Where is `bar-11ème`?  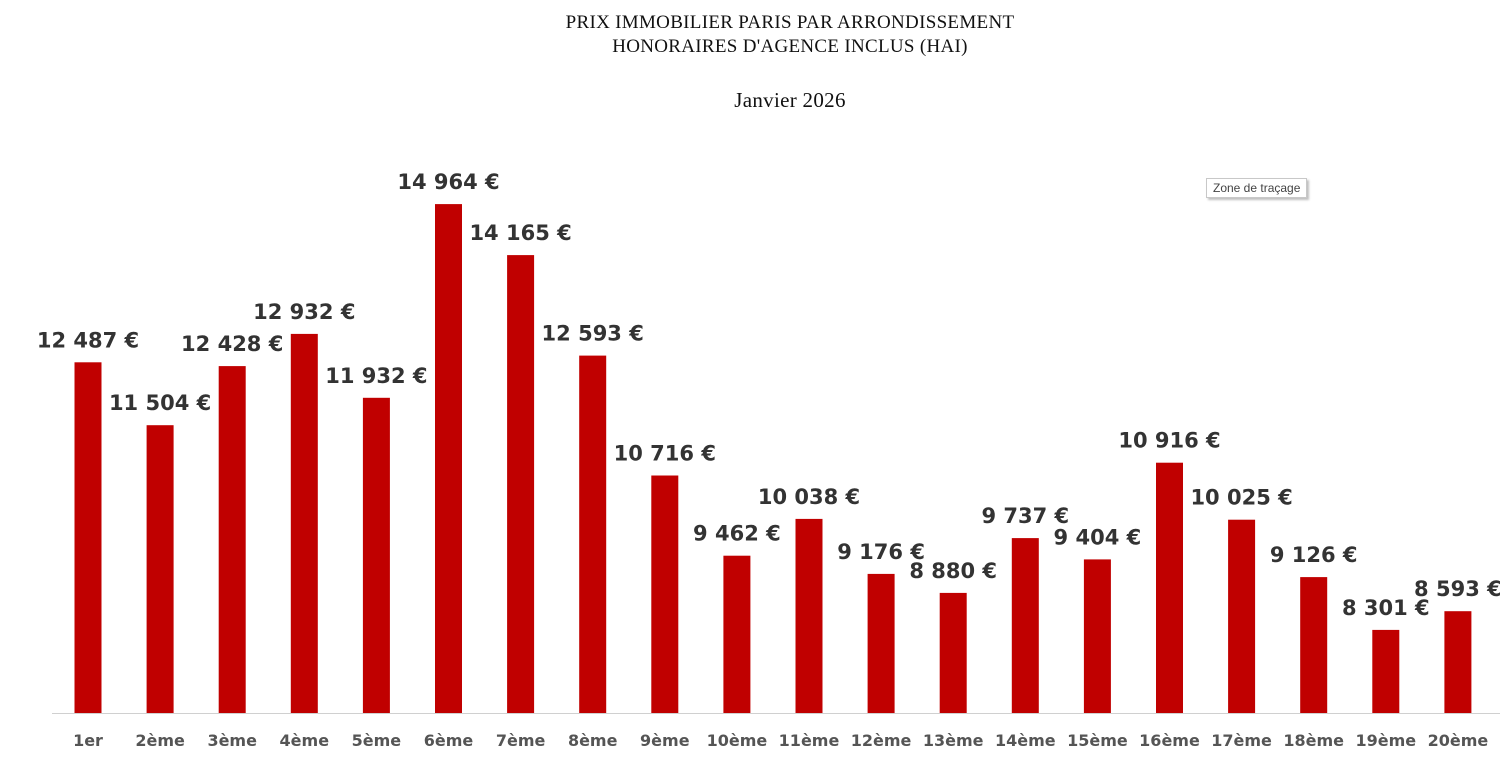 bar-11ème is located at coordinates (809, 615).